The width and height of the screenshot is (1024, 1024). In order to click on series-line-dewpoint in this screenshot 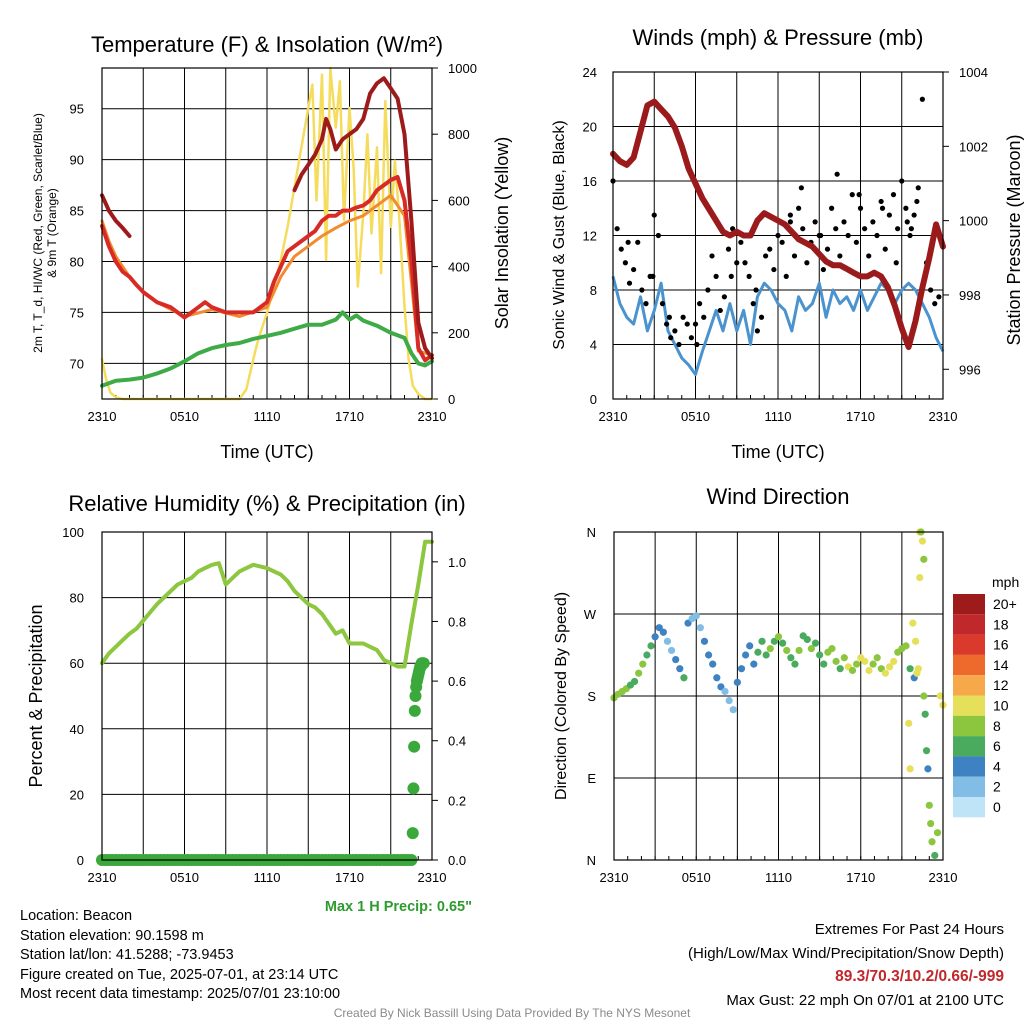, I will do `click(267, 349)`.